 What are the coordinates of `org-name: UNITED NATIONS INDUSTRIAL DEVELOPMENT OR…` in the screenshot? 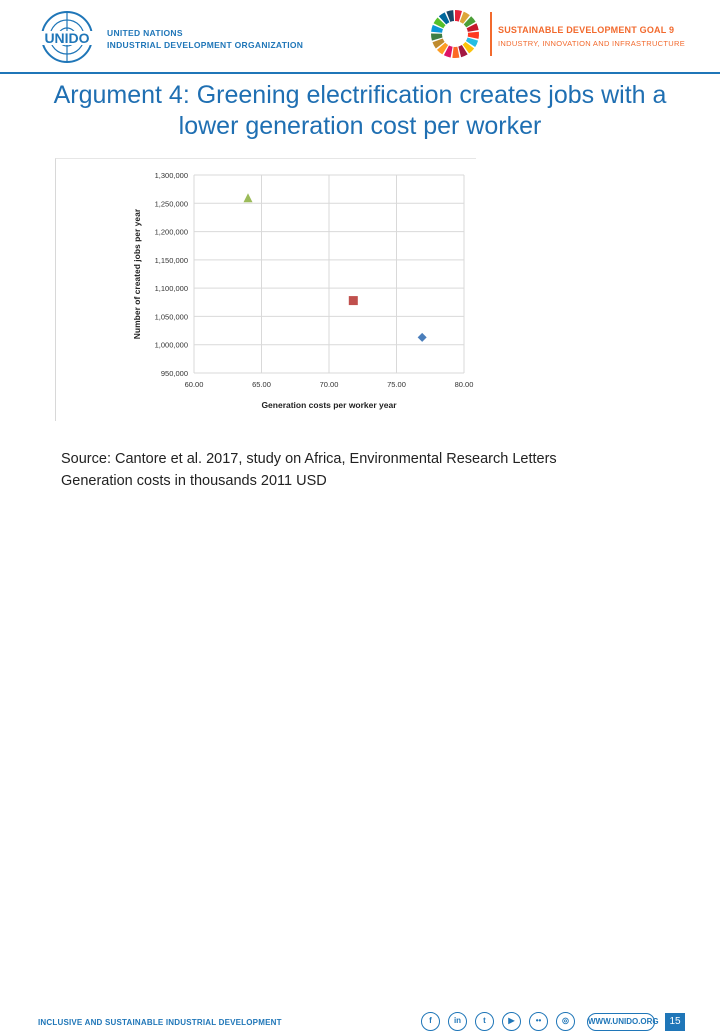 It's located at (205, 39).